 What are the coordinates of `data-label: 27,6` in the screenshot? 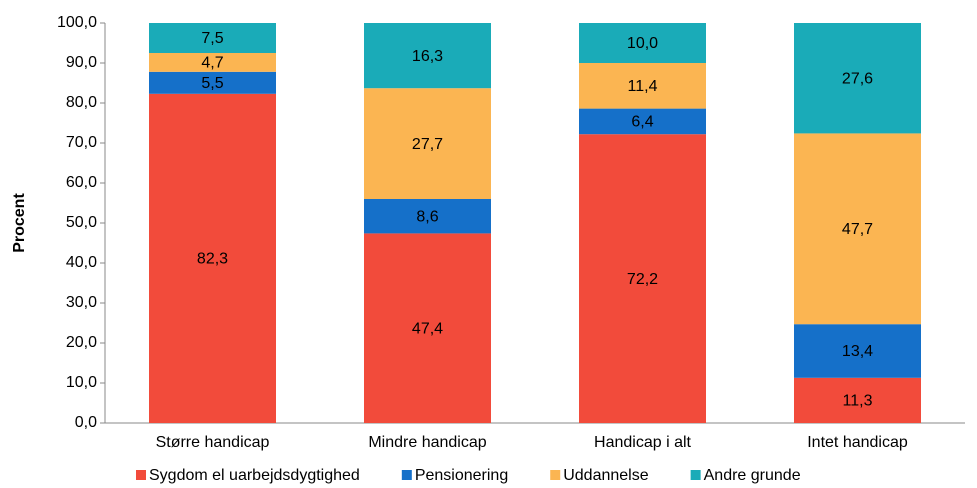 It's located at (857, 78).